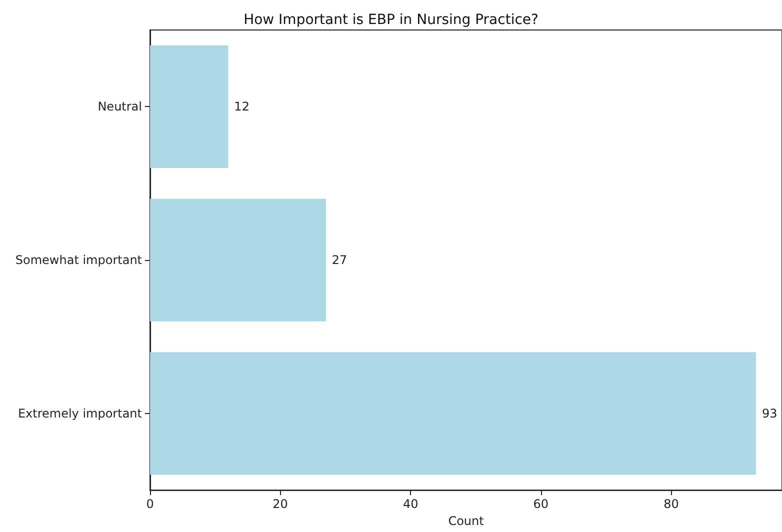 The width and height of the screenshot is (782, 532). Describe the element at coordinates (770, 413) in the screenshot. I see `data-label: 93` at that location.